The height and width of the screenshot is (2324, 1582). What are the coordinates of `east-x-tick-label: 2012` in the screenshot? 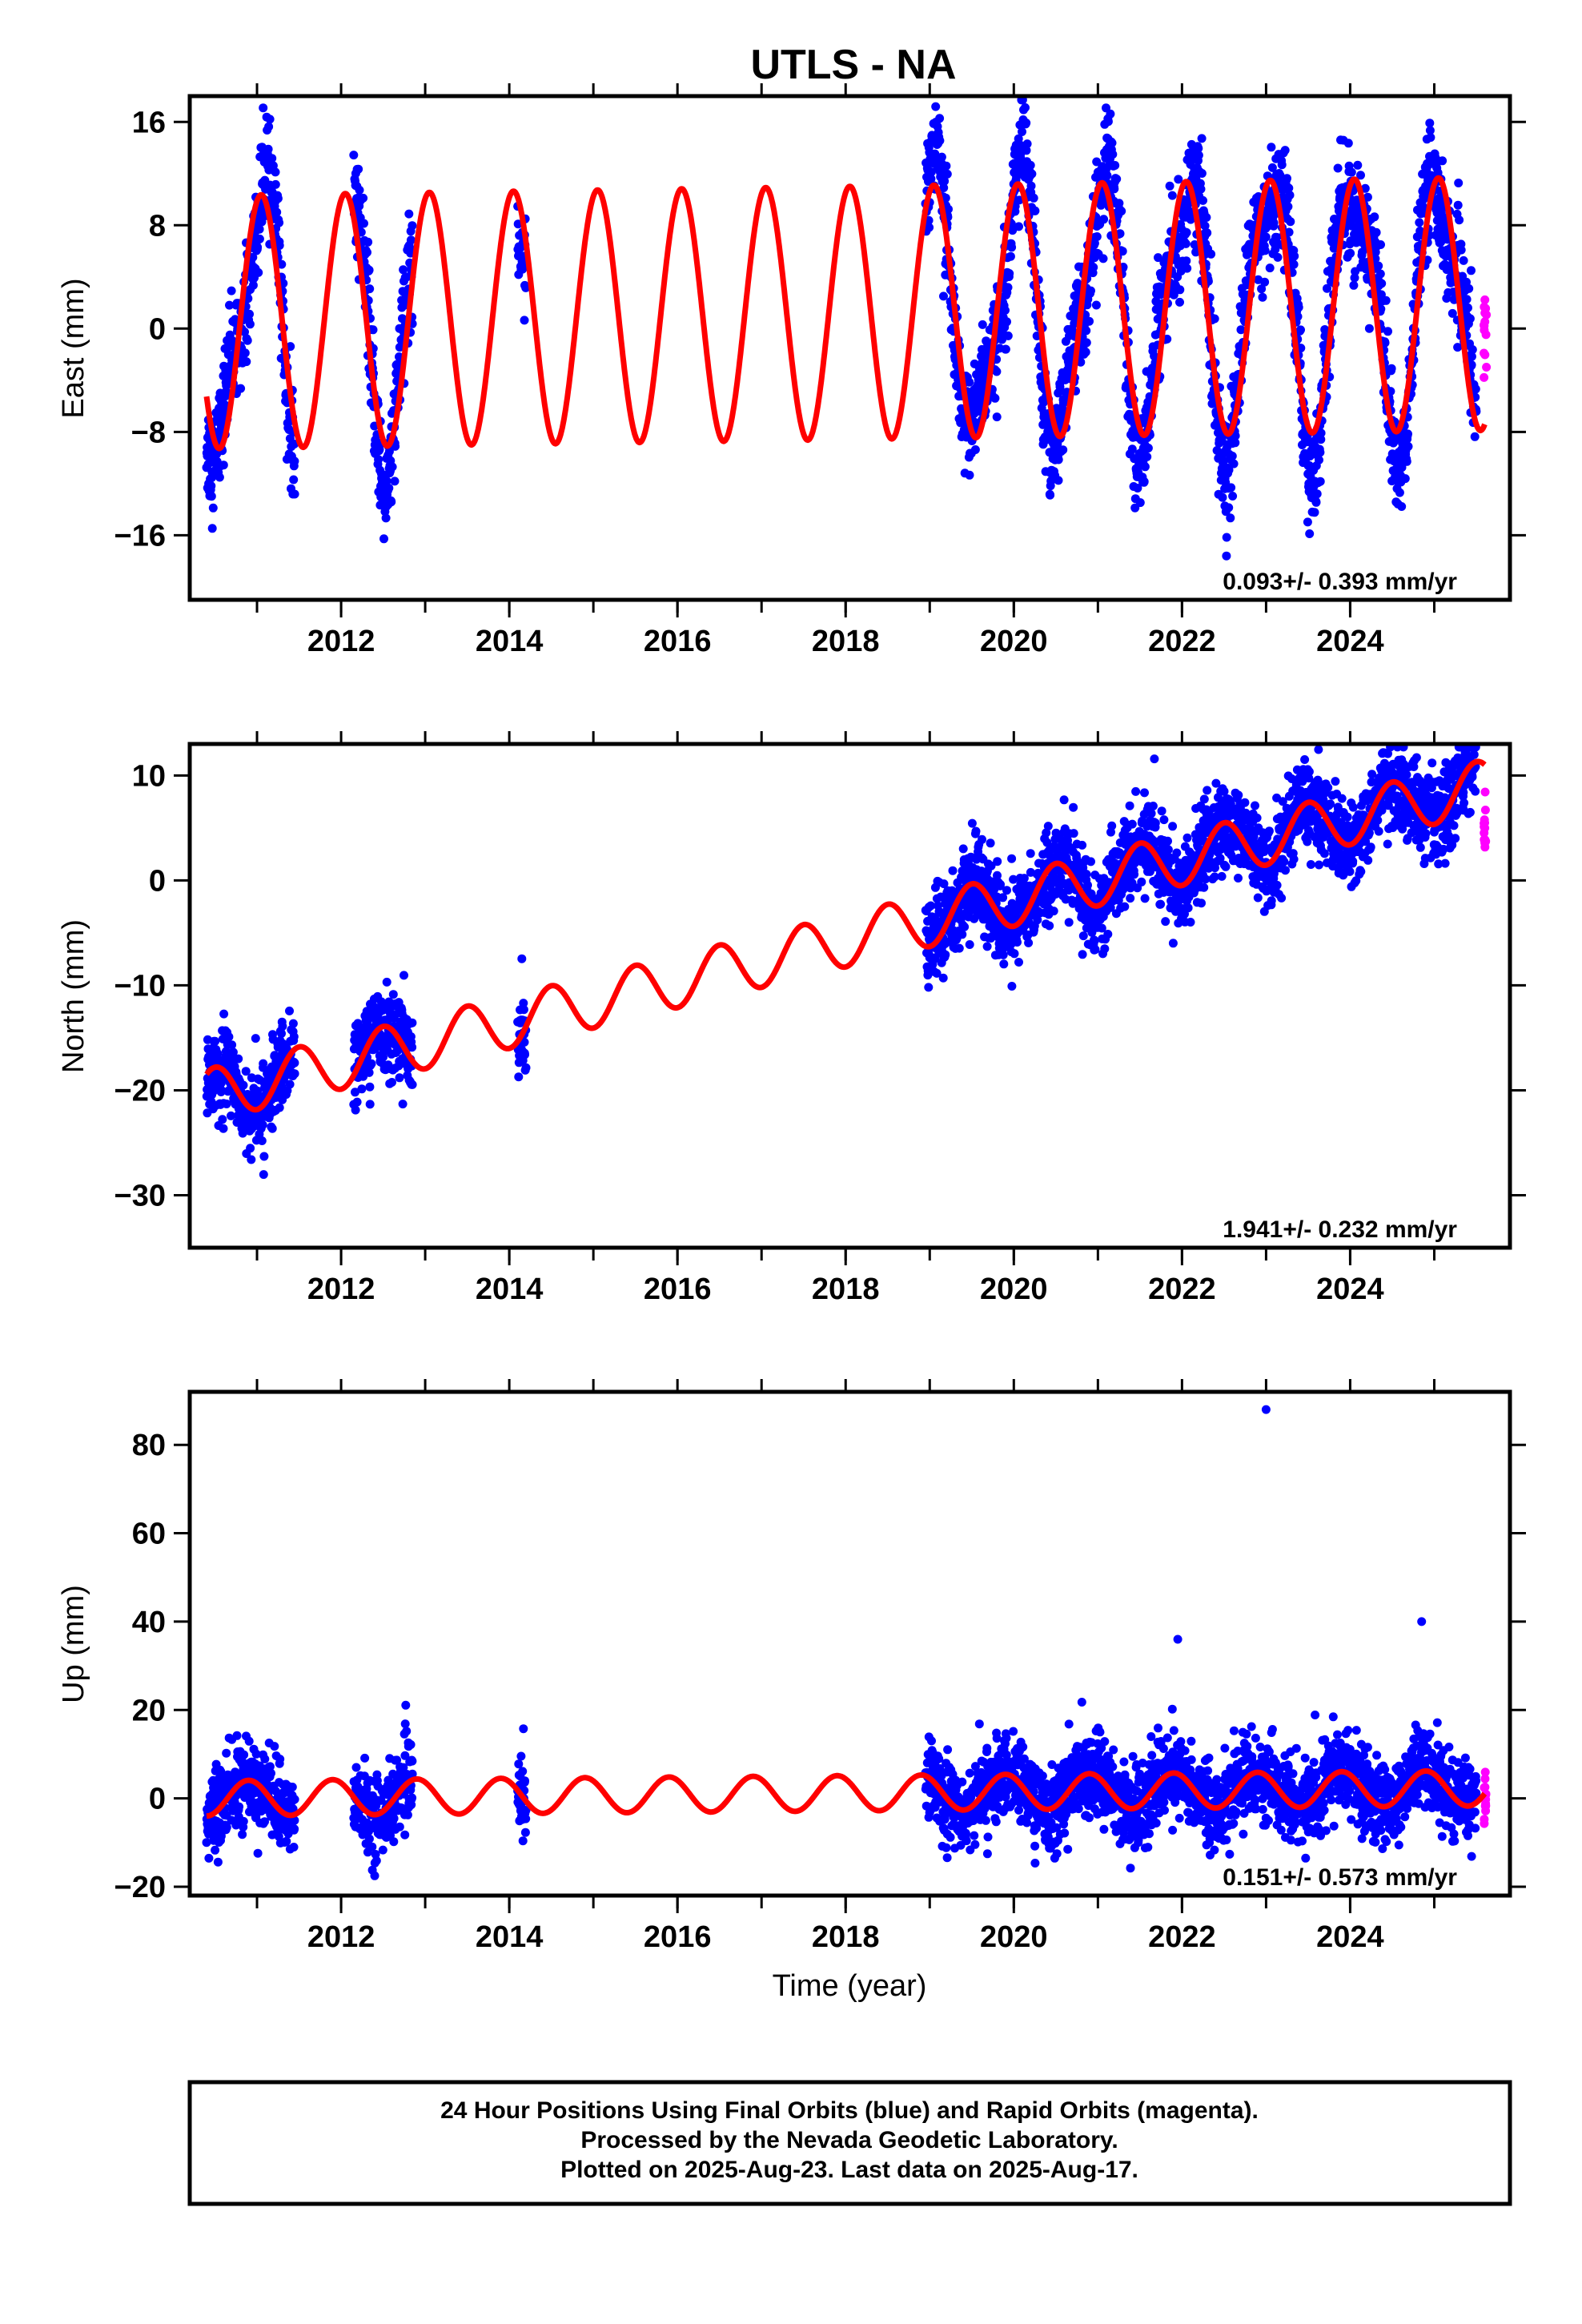 It's located at (341, 641).